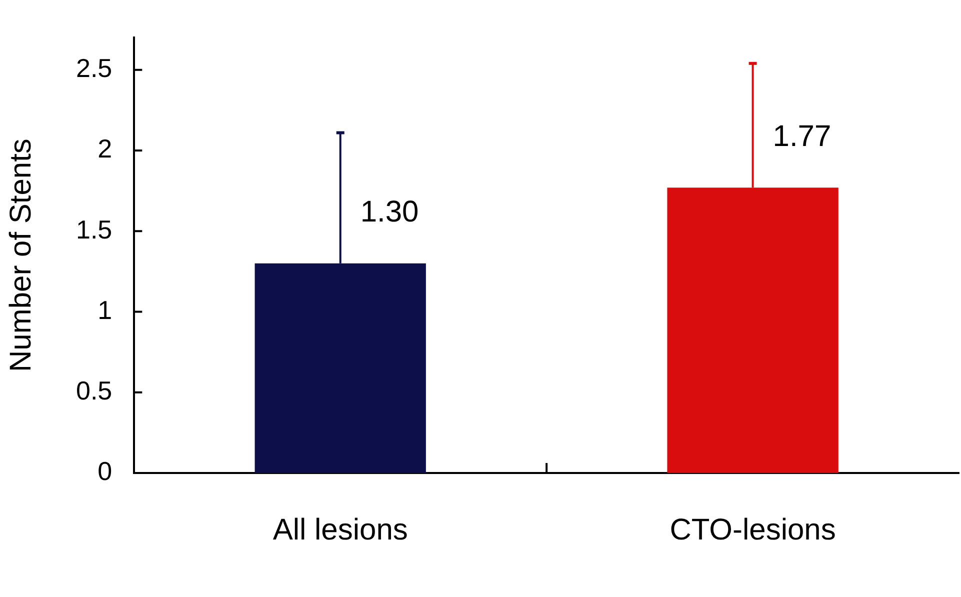 This screenshot has height=597, width=961. What do you see at coordinates (94, 68) in the screenshot?
I see `y-tick-label: 2.5` at bounding box center [94, 68].